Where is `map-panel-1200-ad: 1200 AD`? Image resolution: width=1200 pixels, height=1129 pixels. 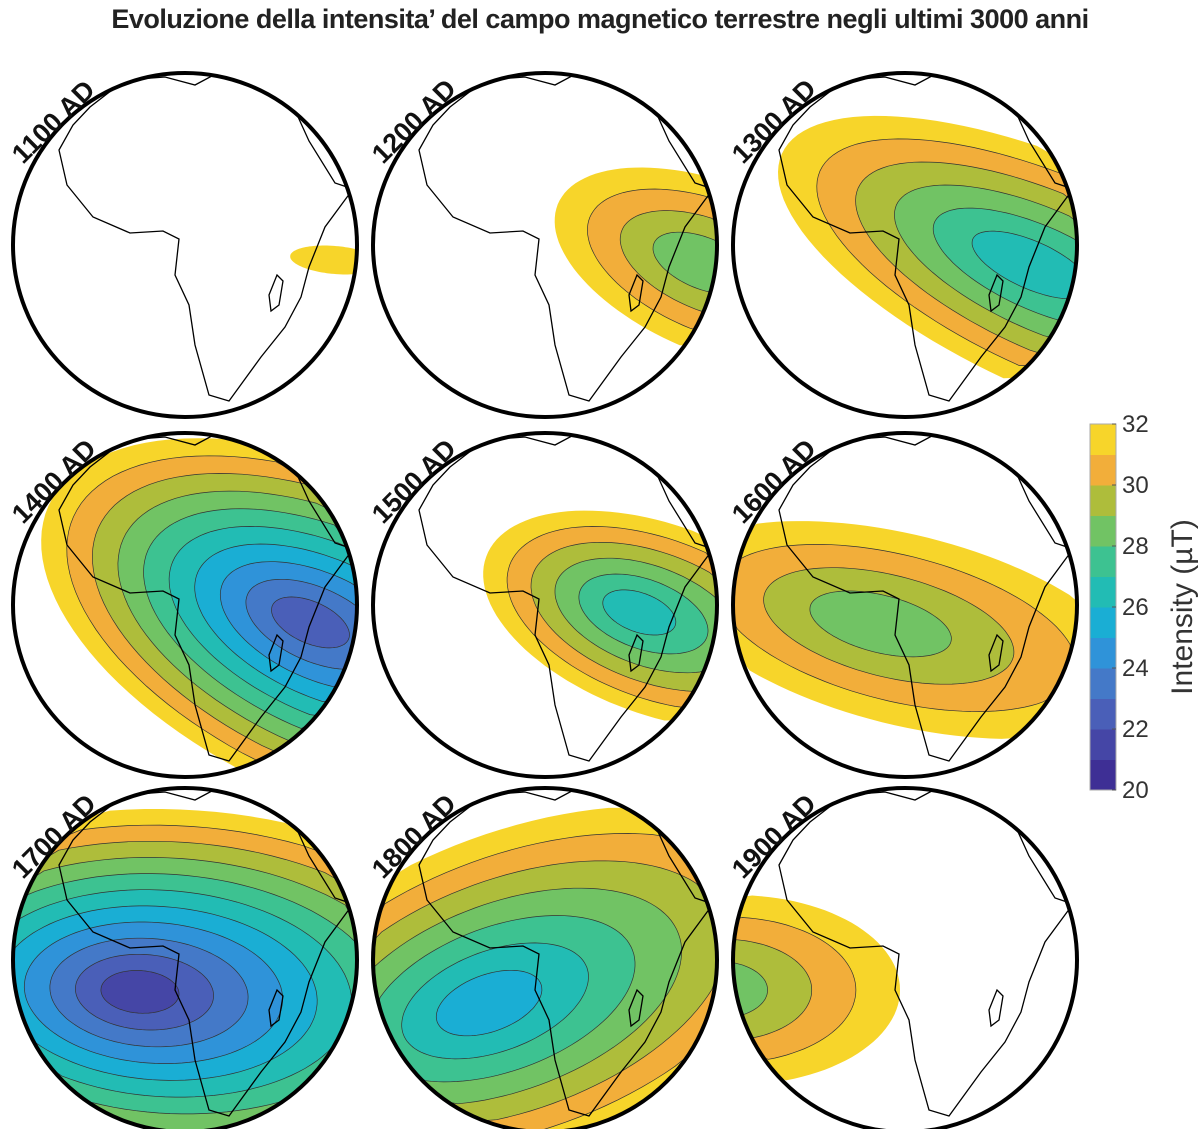 map-panel-1200-ad: 1200 AD is located at coordinates (542, 245).